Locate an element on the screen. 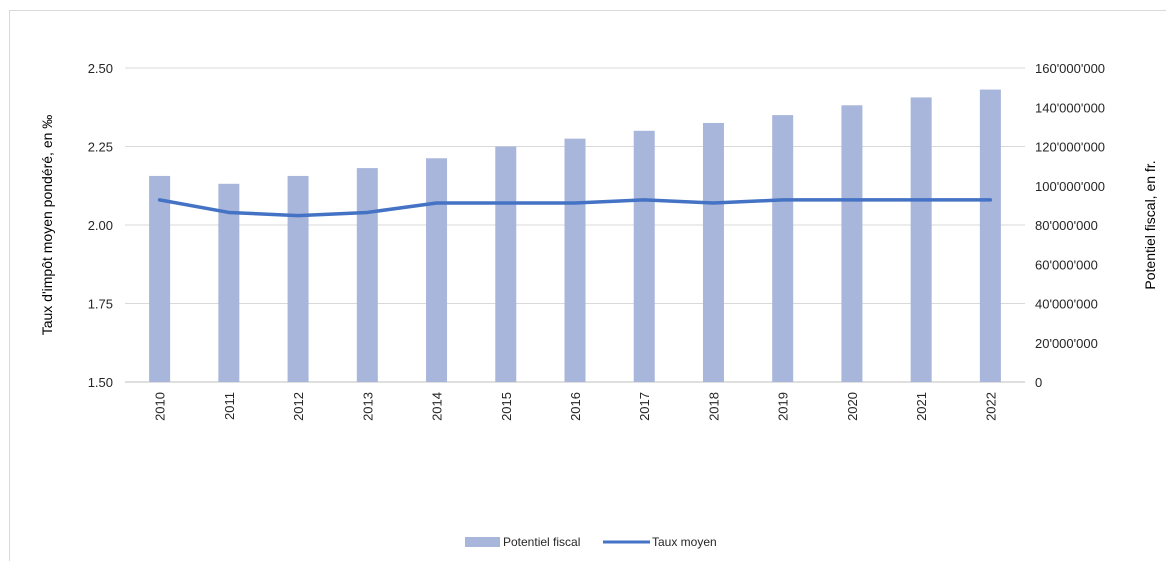 Image resolution: width=1167 pixels, height=561 pixels. x-tick-label: 2015 is located at coordinates (506, 406).